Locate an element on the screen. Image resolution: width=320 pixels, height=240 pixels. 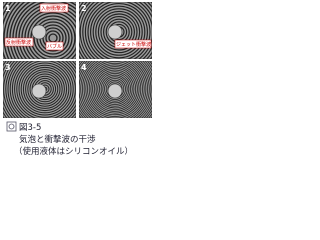
caption-number: 図3-5 is located at coordinates (30, 128).